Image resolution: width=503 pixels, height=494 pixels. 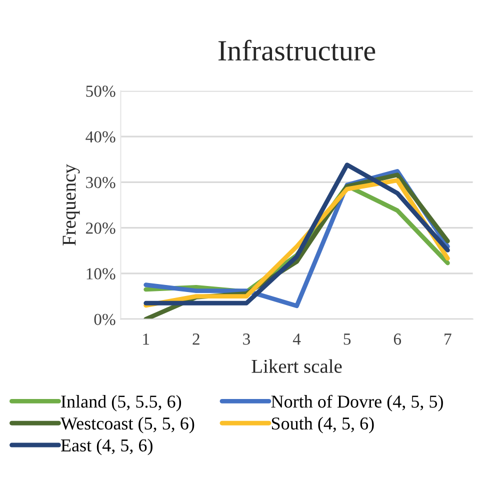 I want to click on x-tick-label: 6, so click(x=398, y=339).